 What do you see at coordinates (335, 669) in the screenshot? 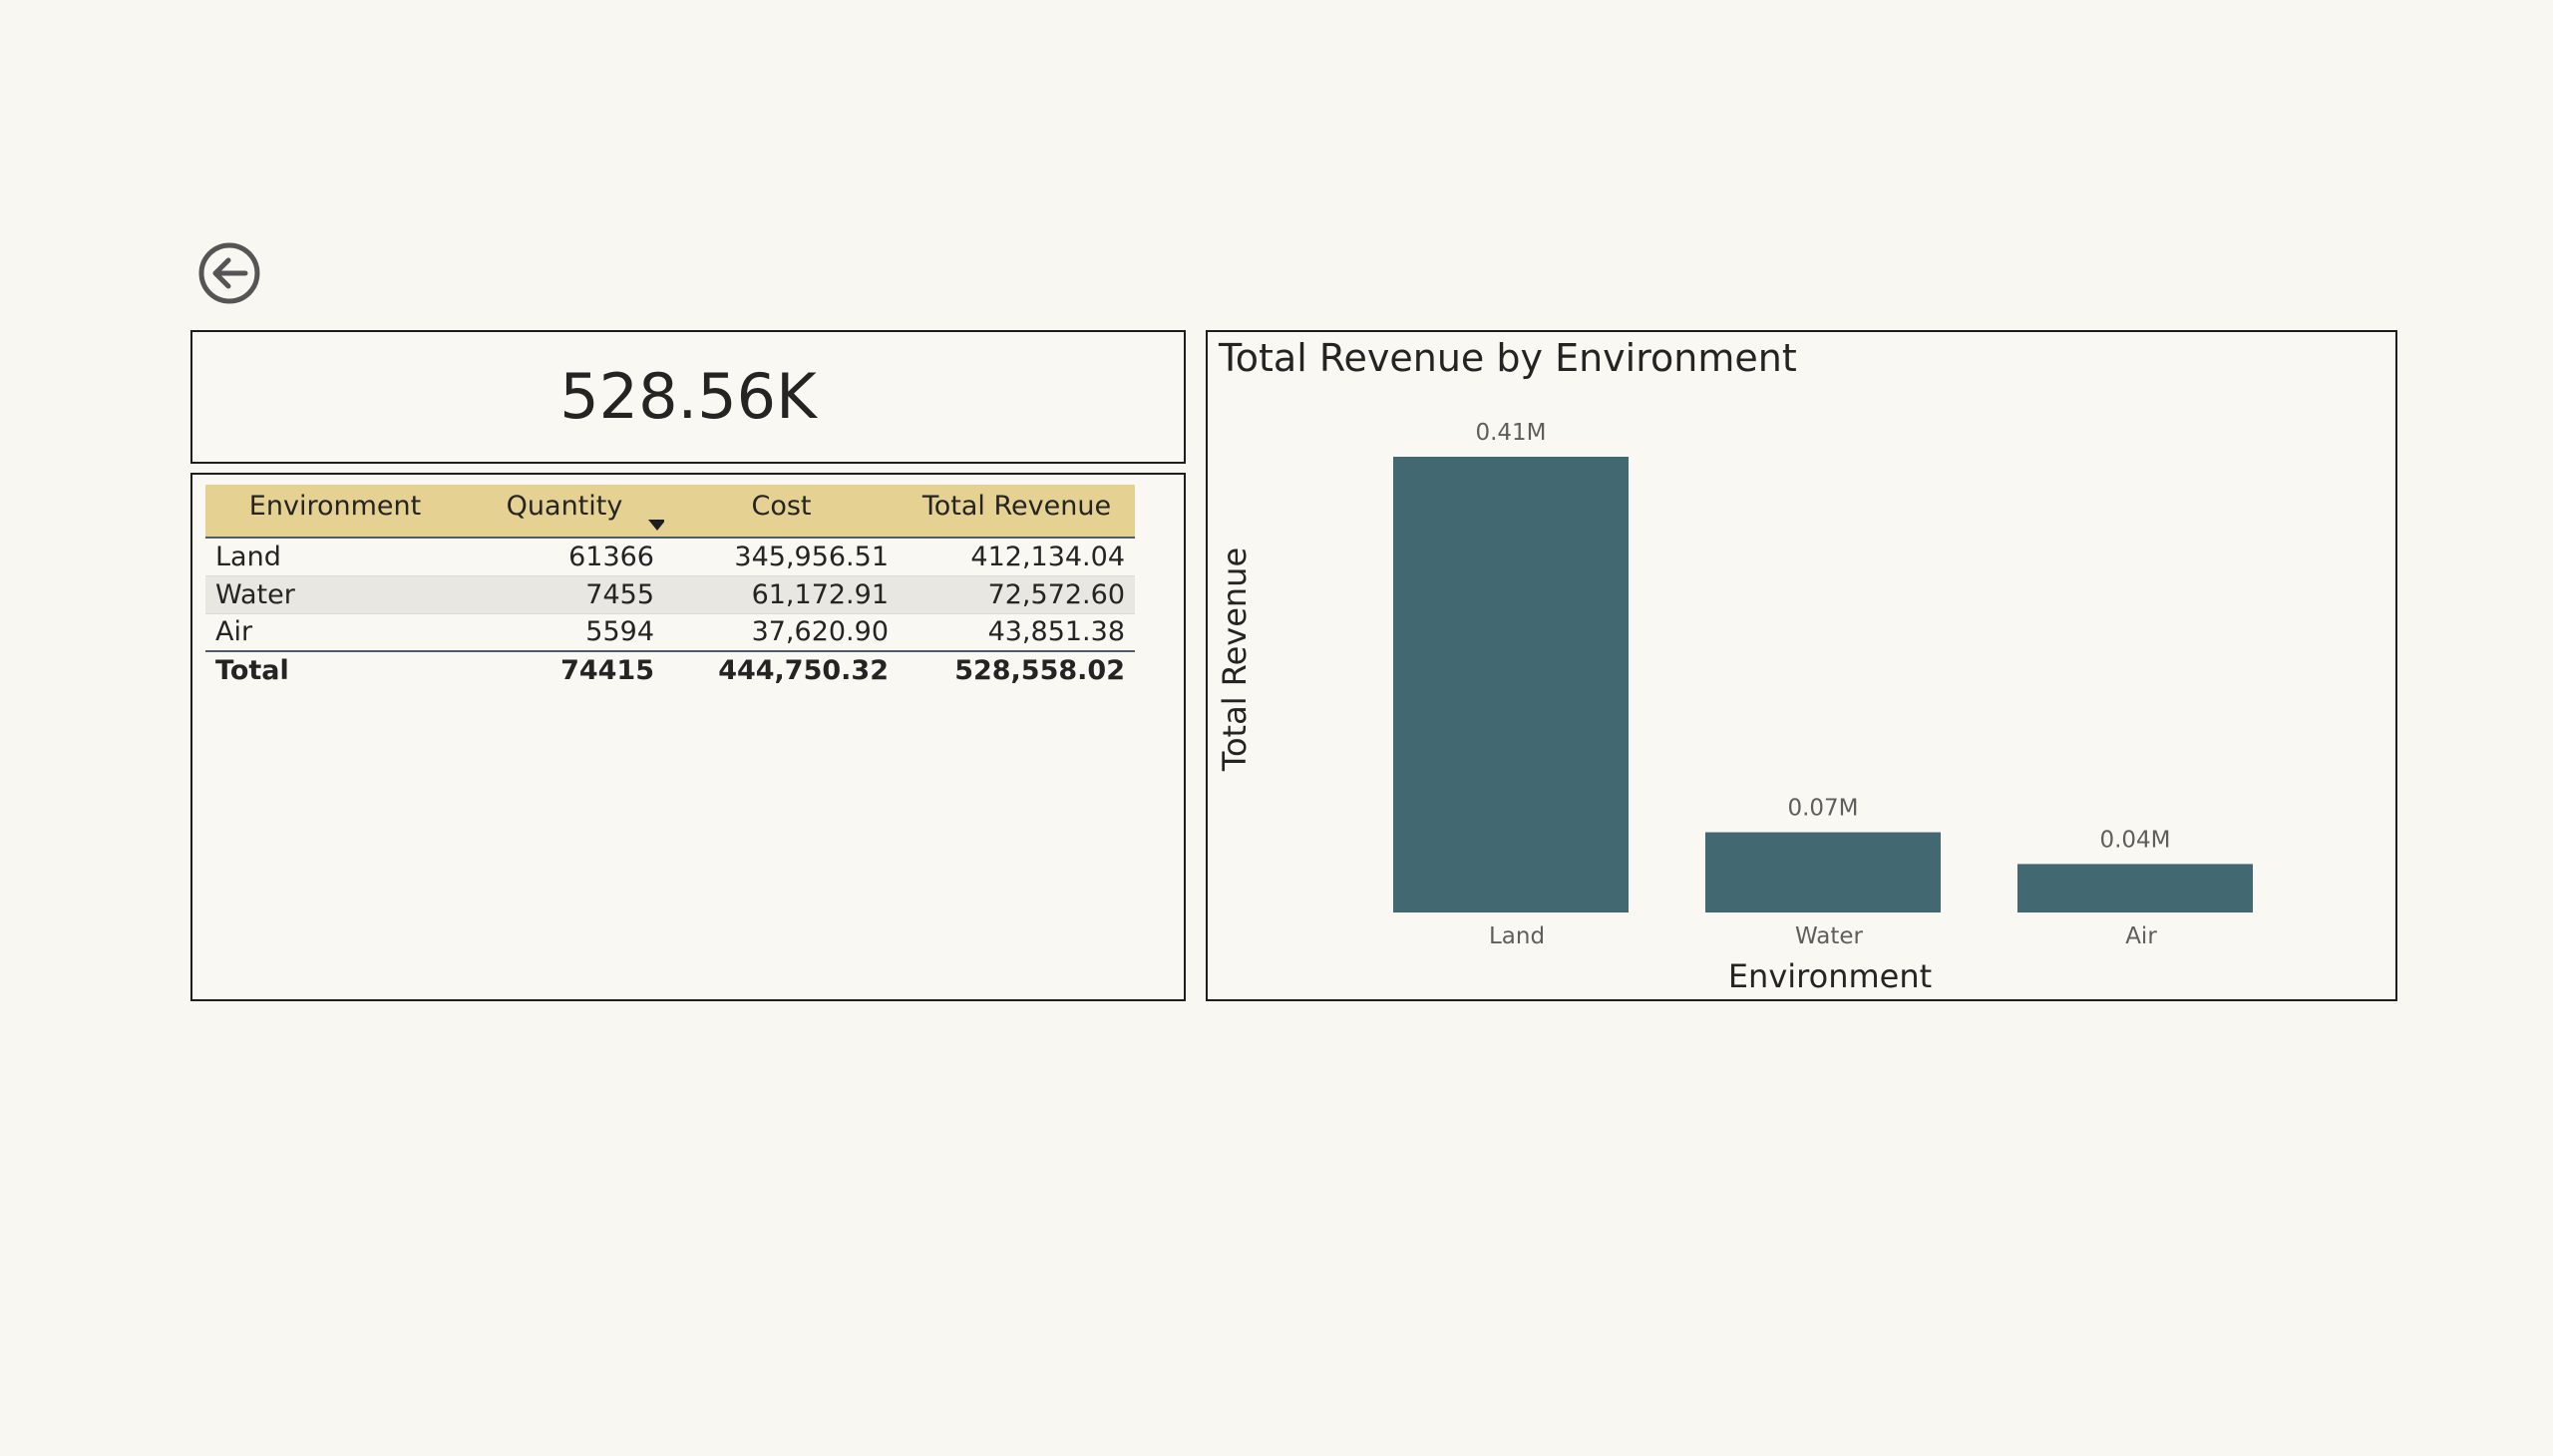
I see `total-label: Total` at bounding box center [335, 669].